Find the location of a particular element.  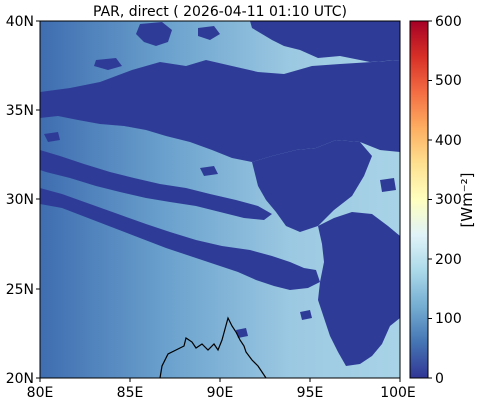

cloud-band-east is located at coordinates (312, 186).